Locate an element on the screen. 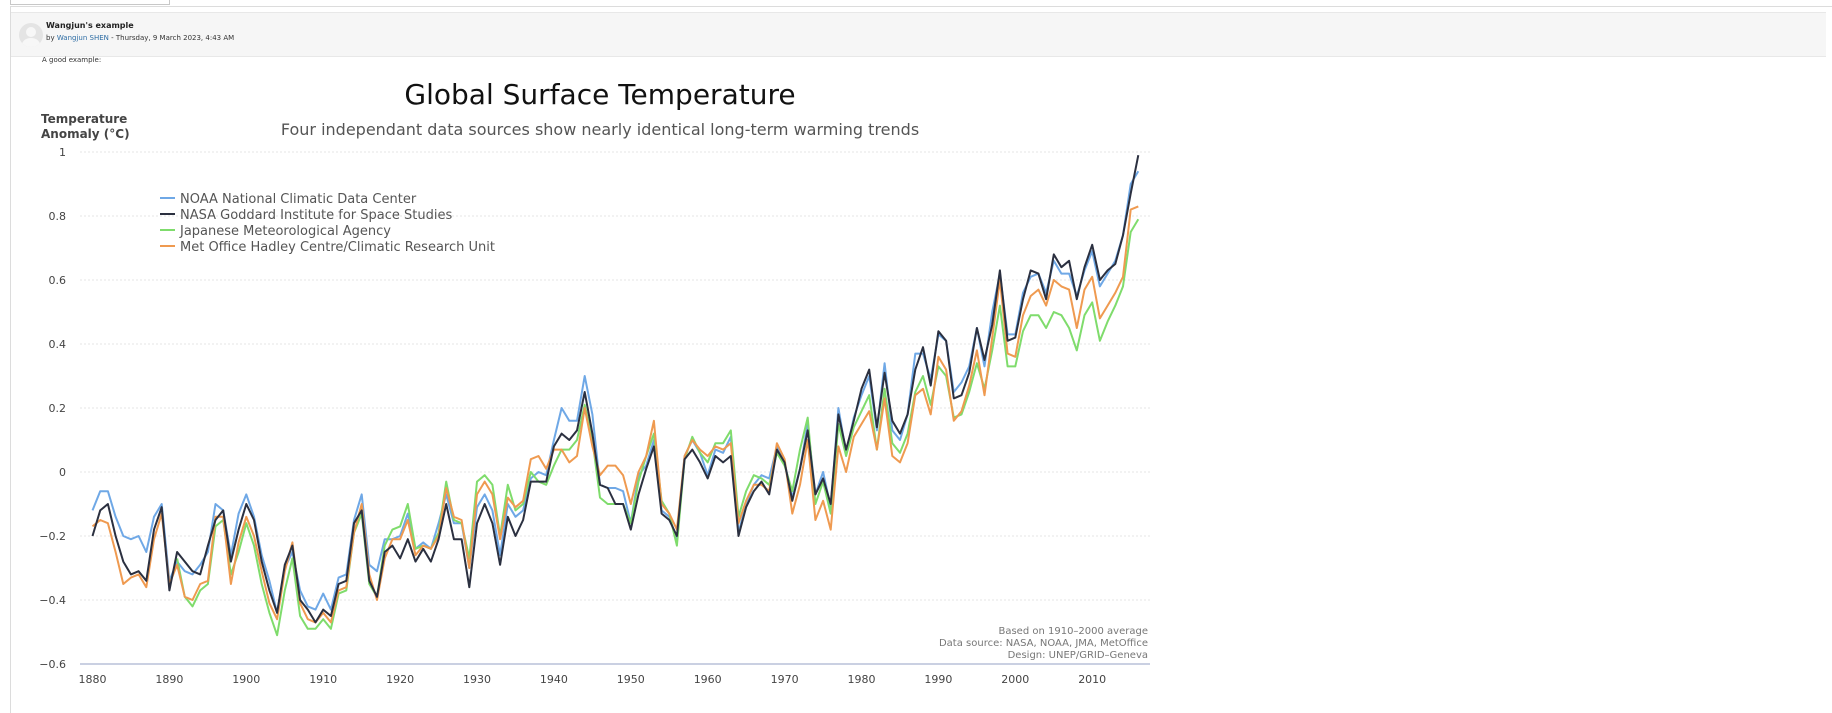 The image size is (1832, 713). x-tick-label: 1930 is located at coordinates (477, 679).